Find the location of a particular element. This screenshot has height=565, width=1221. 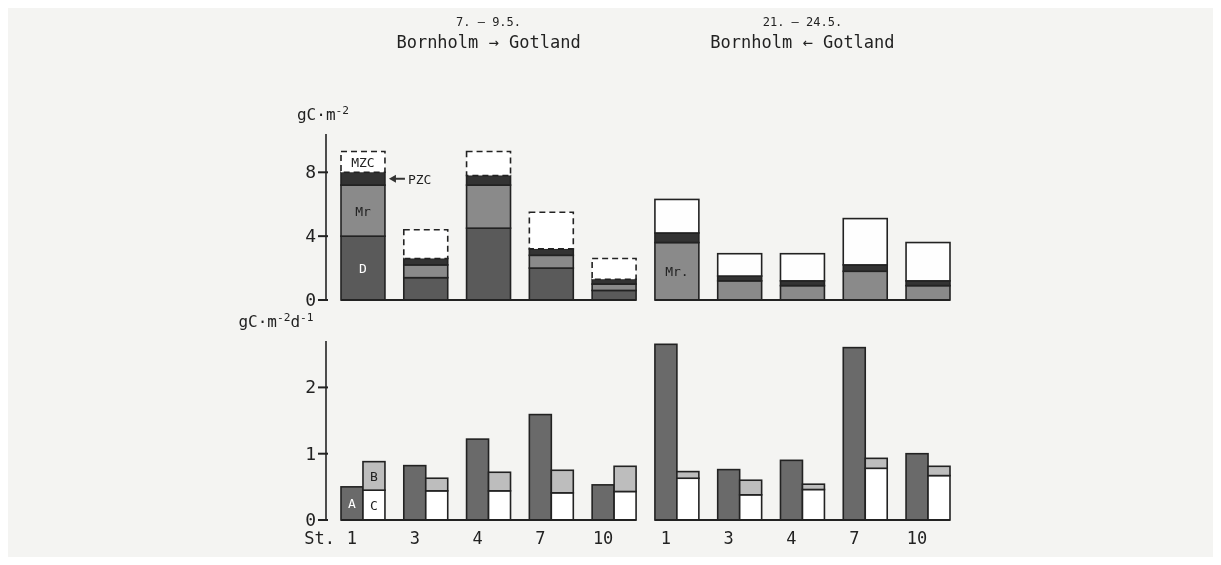

y-tick-label: 4 is located at coordinates (310, 236).